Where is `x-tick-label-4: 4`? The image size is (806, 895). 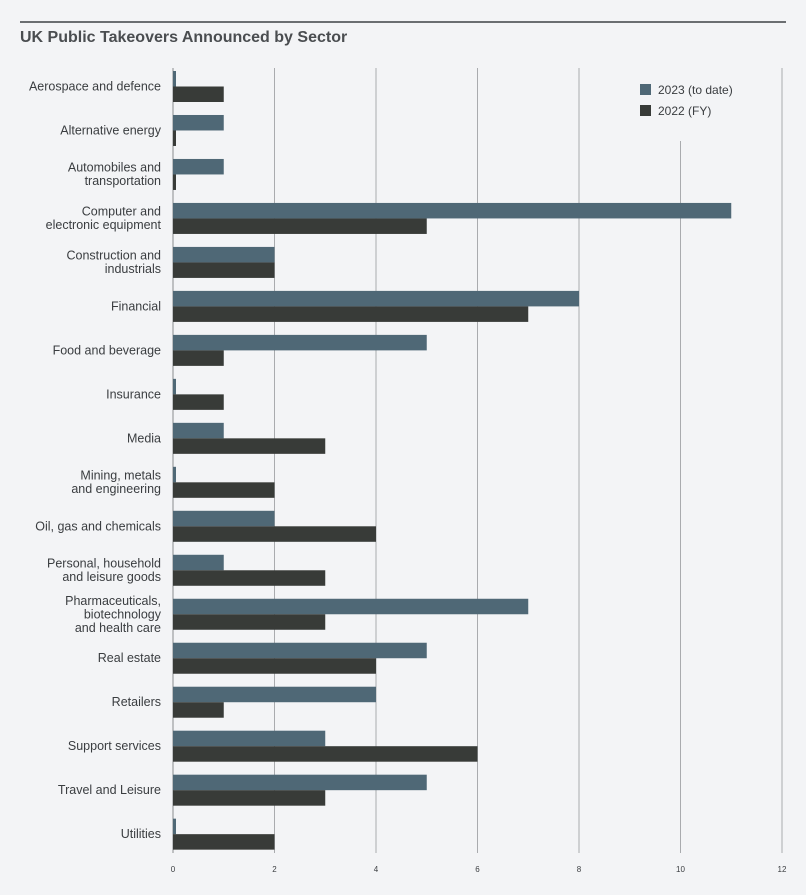 x-tick-label-4: 4 is located at coordinates (376, 869).